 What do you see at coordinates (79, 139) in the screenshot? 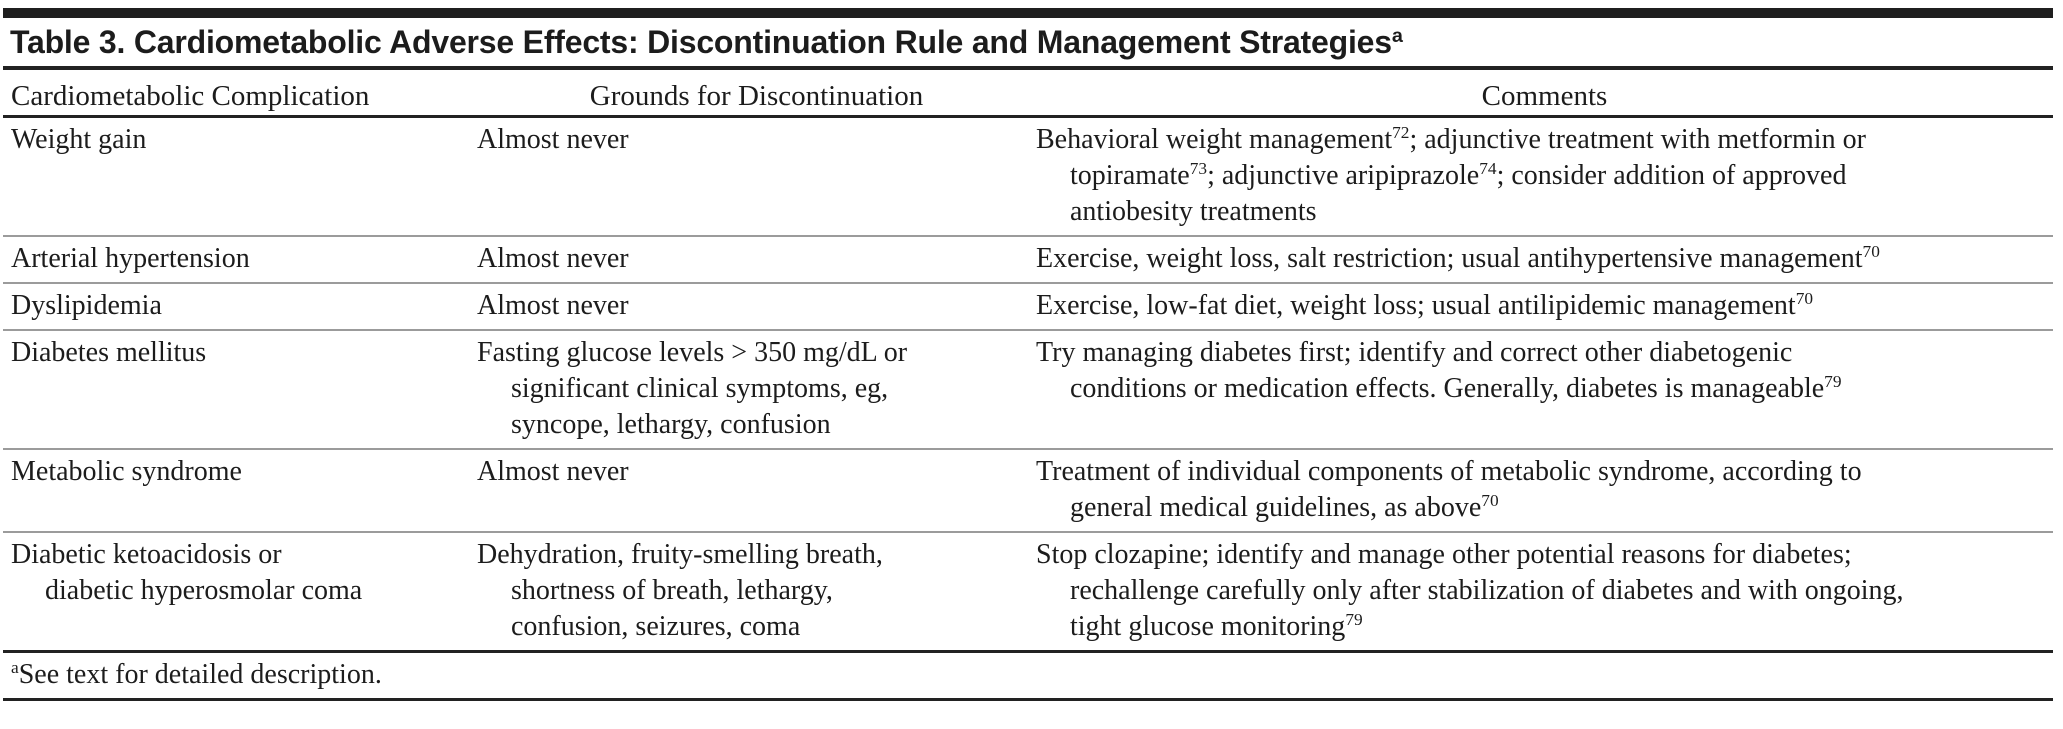
I see `cell-complication: Weight gain` at bounding box center [79, 139].